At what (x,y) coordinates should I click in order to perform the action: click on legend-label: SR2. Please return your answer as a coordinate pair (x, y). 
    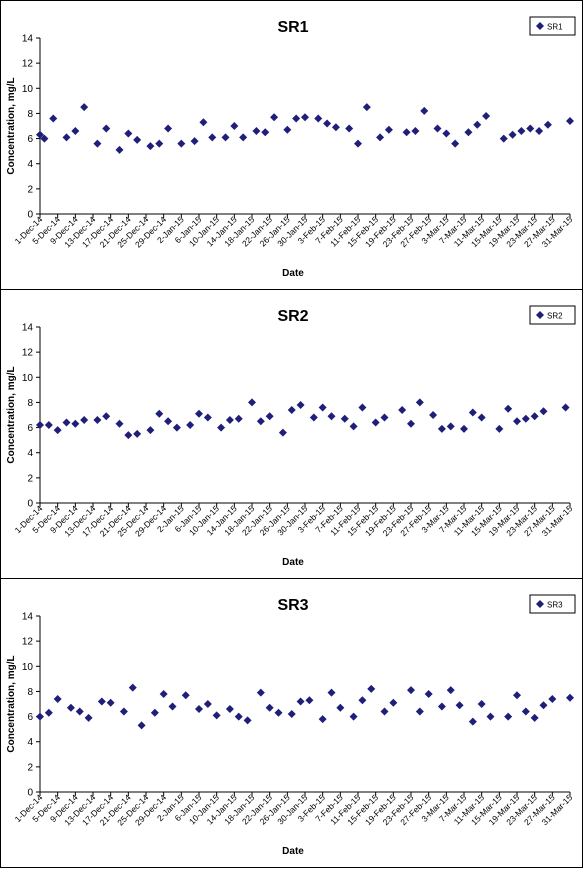
    Looking at the image, I should click on (555, 316).